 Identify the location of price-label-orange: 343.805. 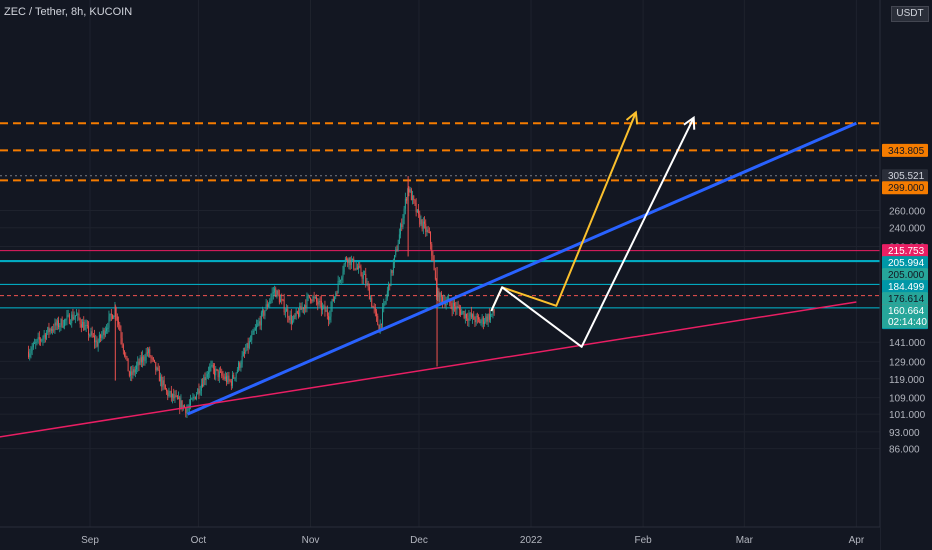
(905, 150).